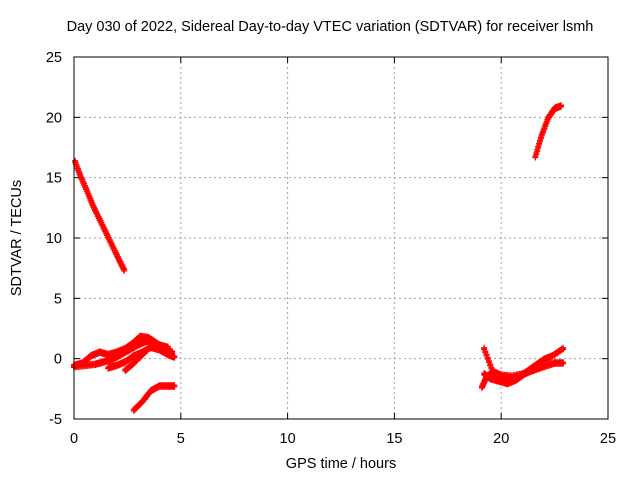  Describe the element at coordinates (501, 439) in the screenshot. I see `x-tick-label: 20` at that location.